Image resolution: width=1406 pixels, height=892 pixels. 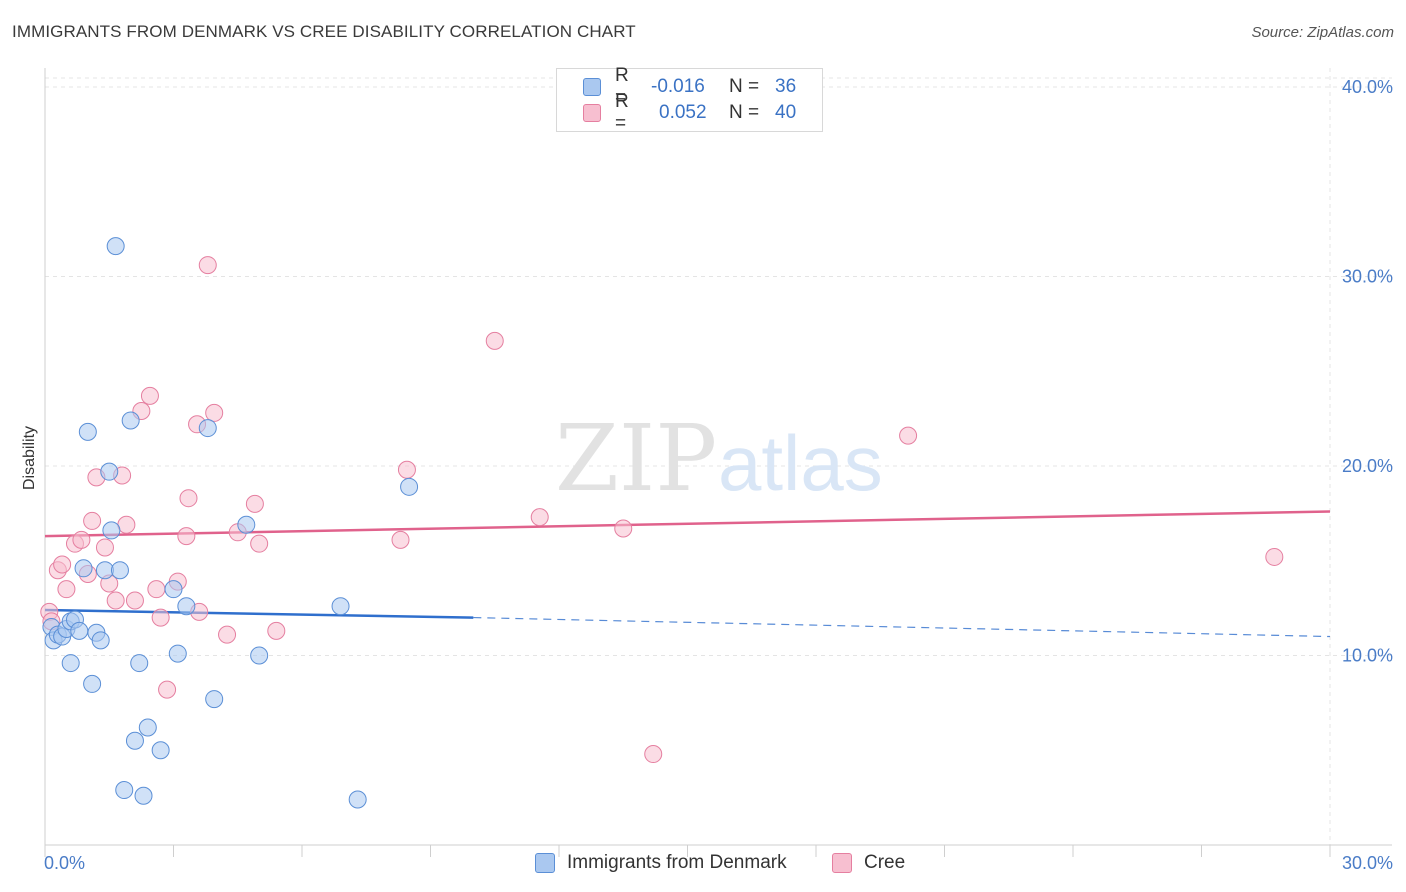 What do you see at coordinates (592, 113) in the screenshot?
I see `legend-swatch-pink` at bounding box center [592, 113].